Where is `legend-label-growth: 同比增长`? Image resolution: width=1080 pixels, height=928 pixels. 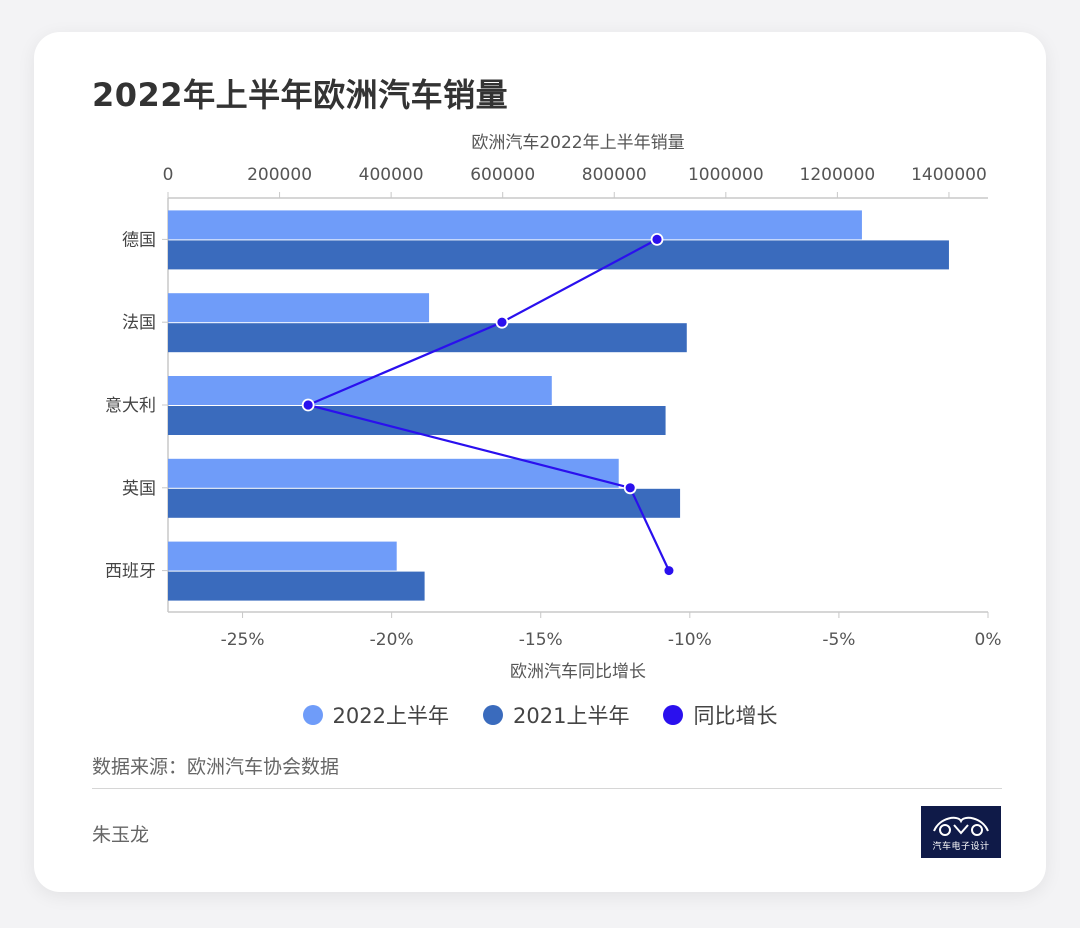
legend-label-growth: 同比增长 is located at coordinates (735, 716).